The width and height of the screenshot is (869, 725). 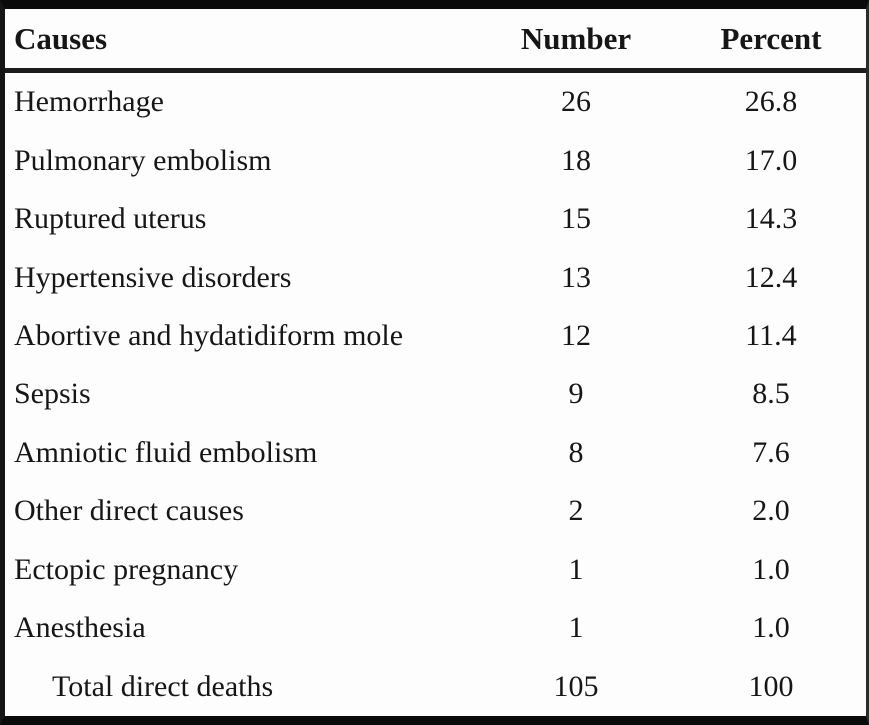 What do you see at coordinates (435, 102) in the screenshot?
I see `table-row: Hemorrhage 26 26.8` at bounding box center [435, 102].